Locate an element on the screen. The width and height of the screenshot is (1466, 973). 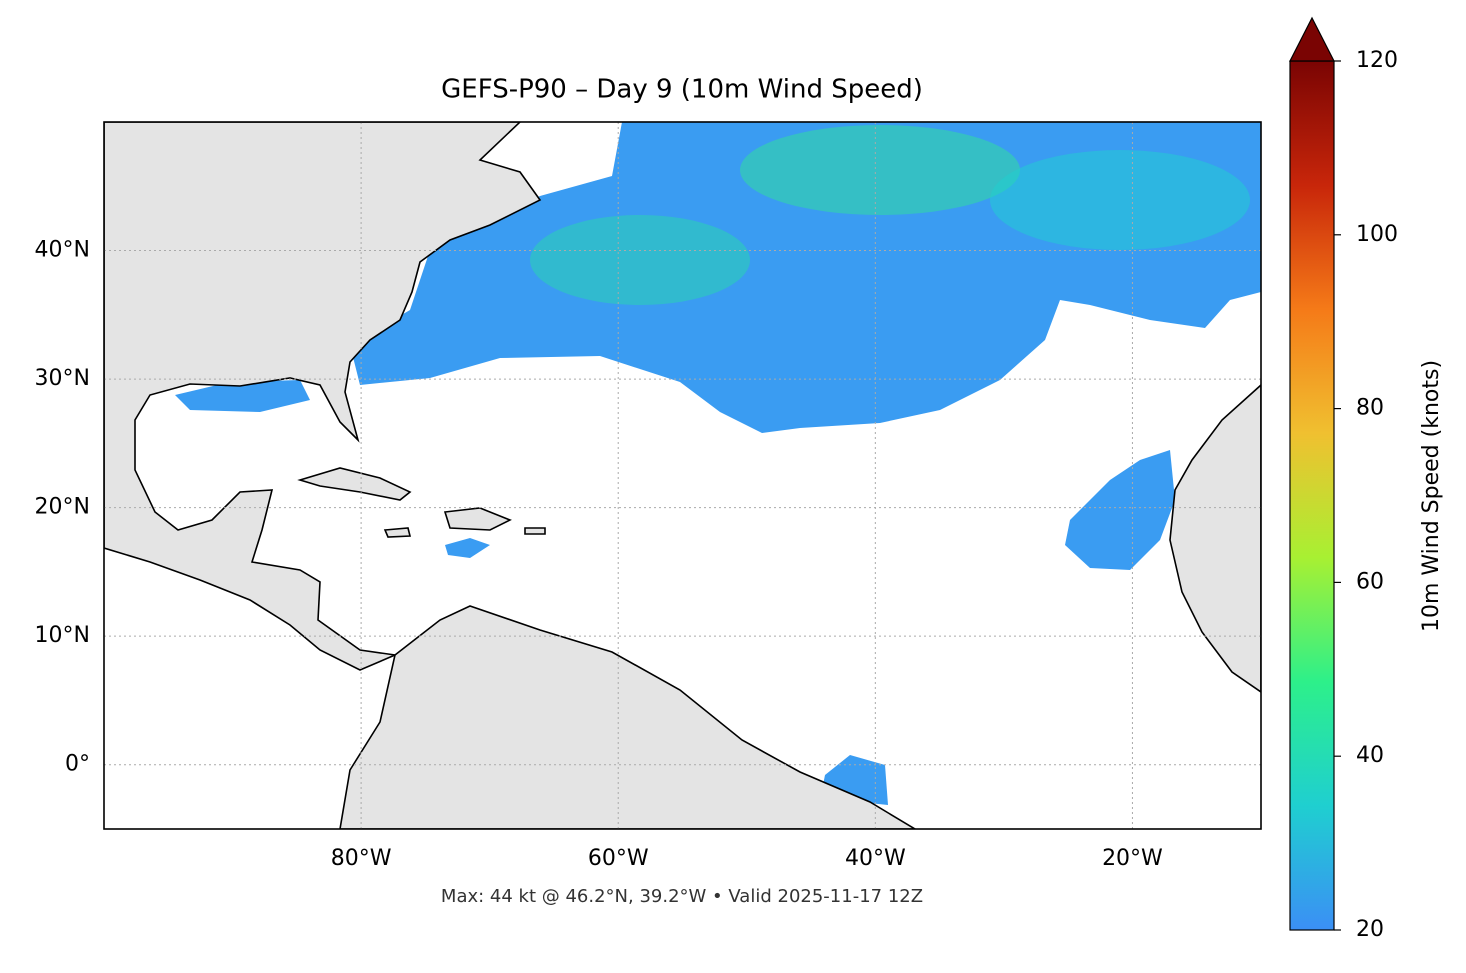
colorbar is located at coordinates (1312, 495).